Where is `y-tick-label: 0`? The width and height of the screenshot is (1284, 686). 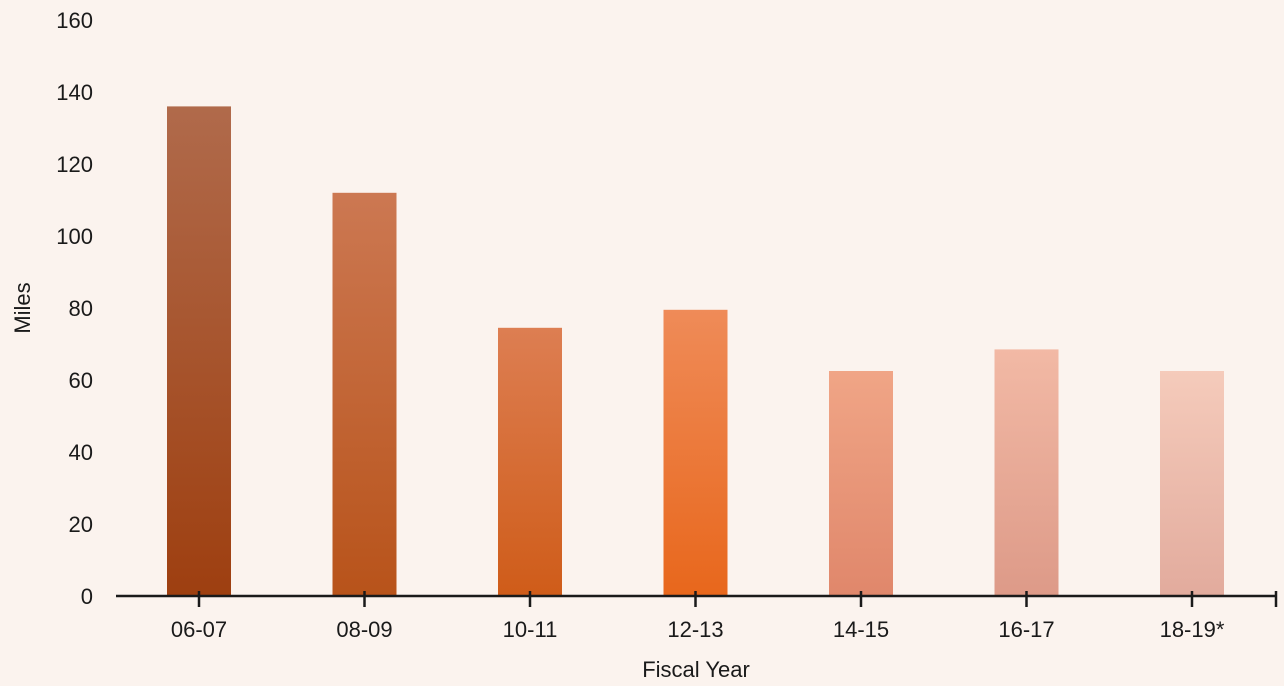
y-tick-label: 0 is located at coordinates (87, 596).